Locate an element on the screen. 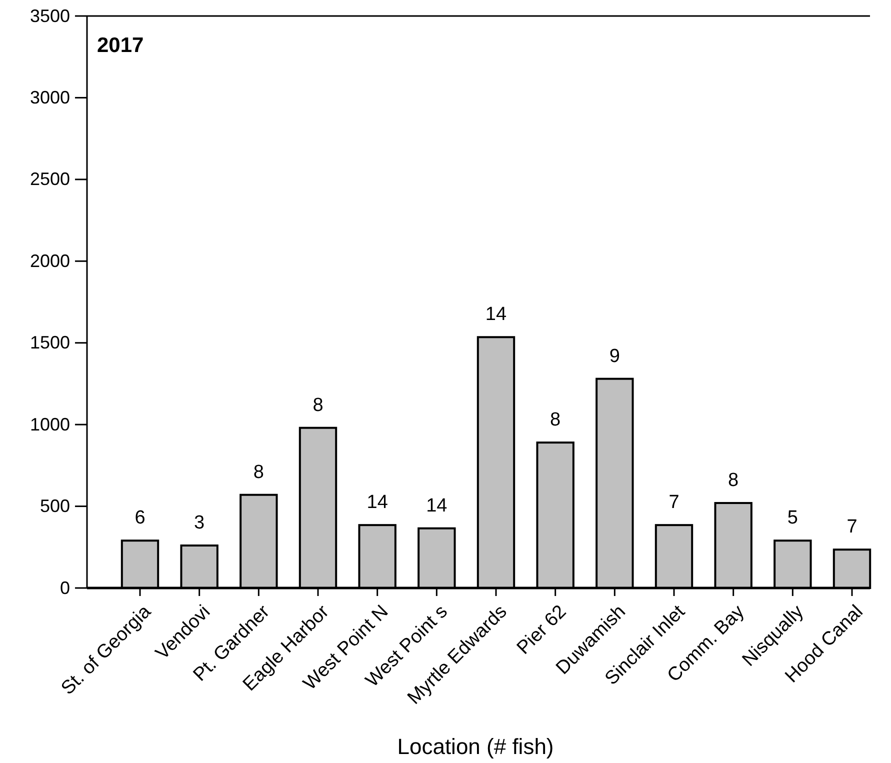 The height and width of the screenshot is (763, 891). y-tick-label: 0 is located at coordinates (65, 588).